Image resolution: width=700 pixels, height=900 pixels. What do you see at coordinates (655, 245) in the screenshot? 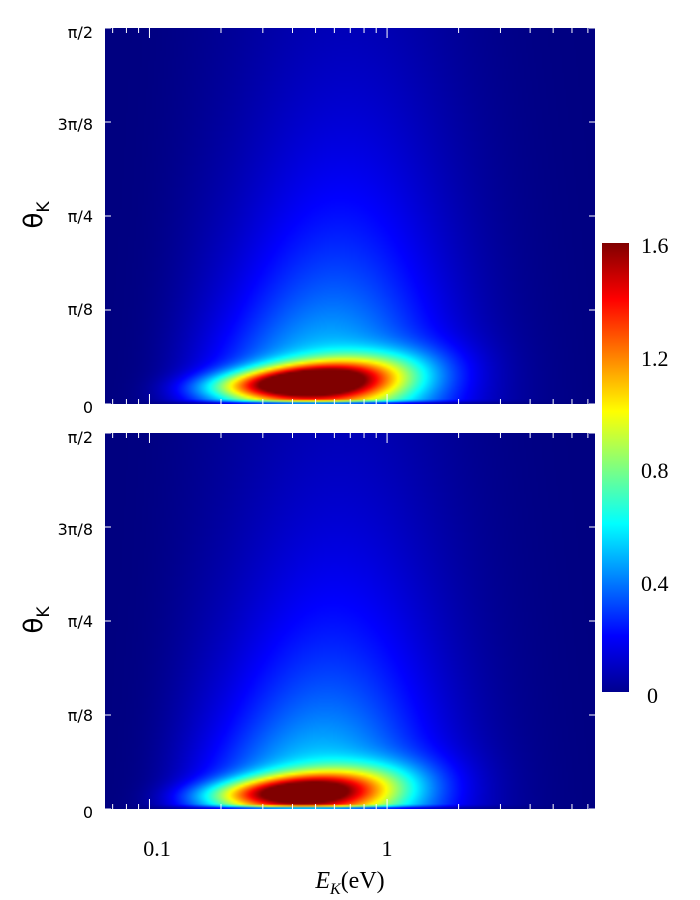
I see `colorbar-tick-label-1-6: 1.6` at bounding box center [655, 245].